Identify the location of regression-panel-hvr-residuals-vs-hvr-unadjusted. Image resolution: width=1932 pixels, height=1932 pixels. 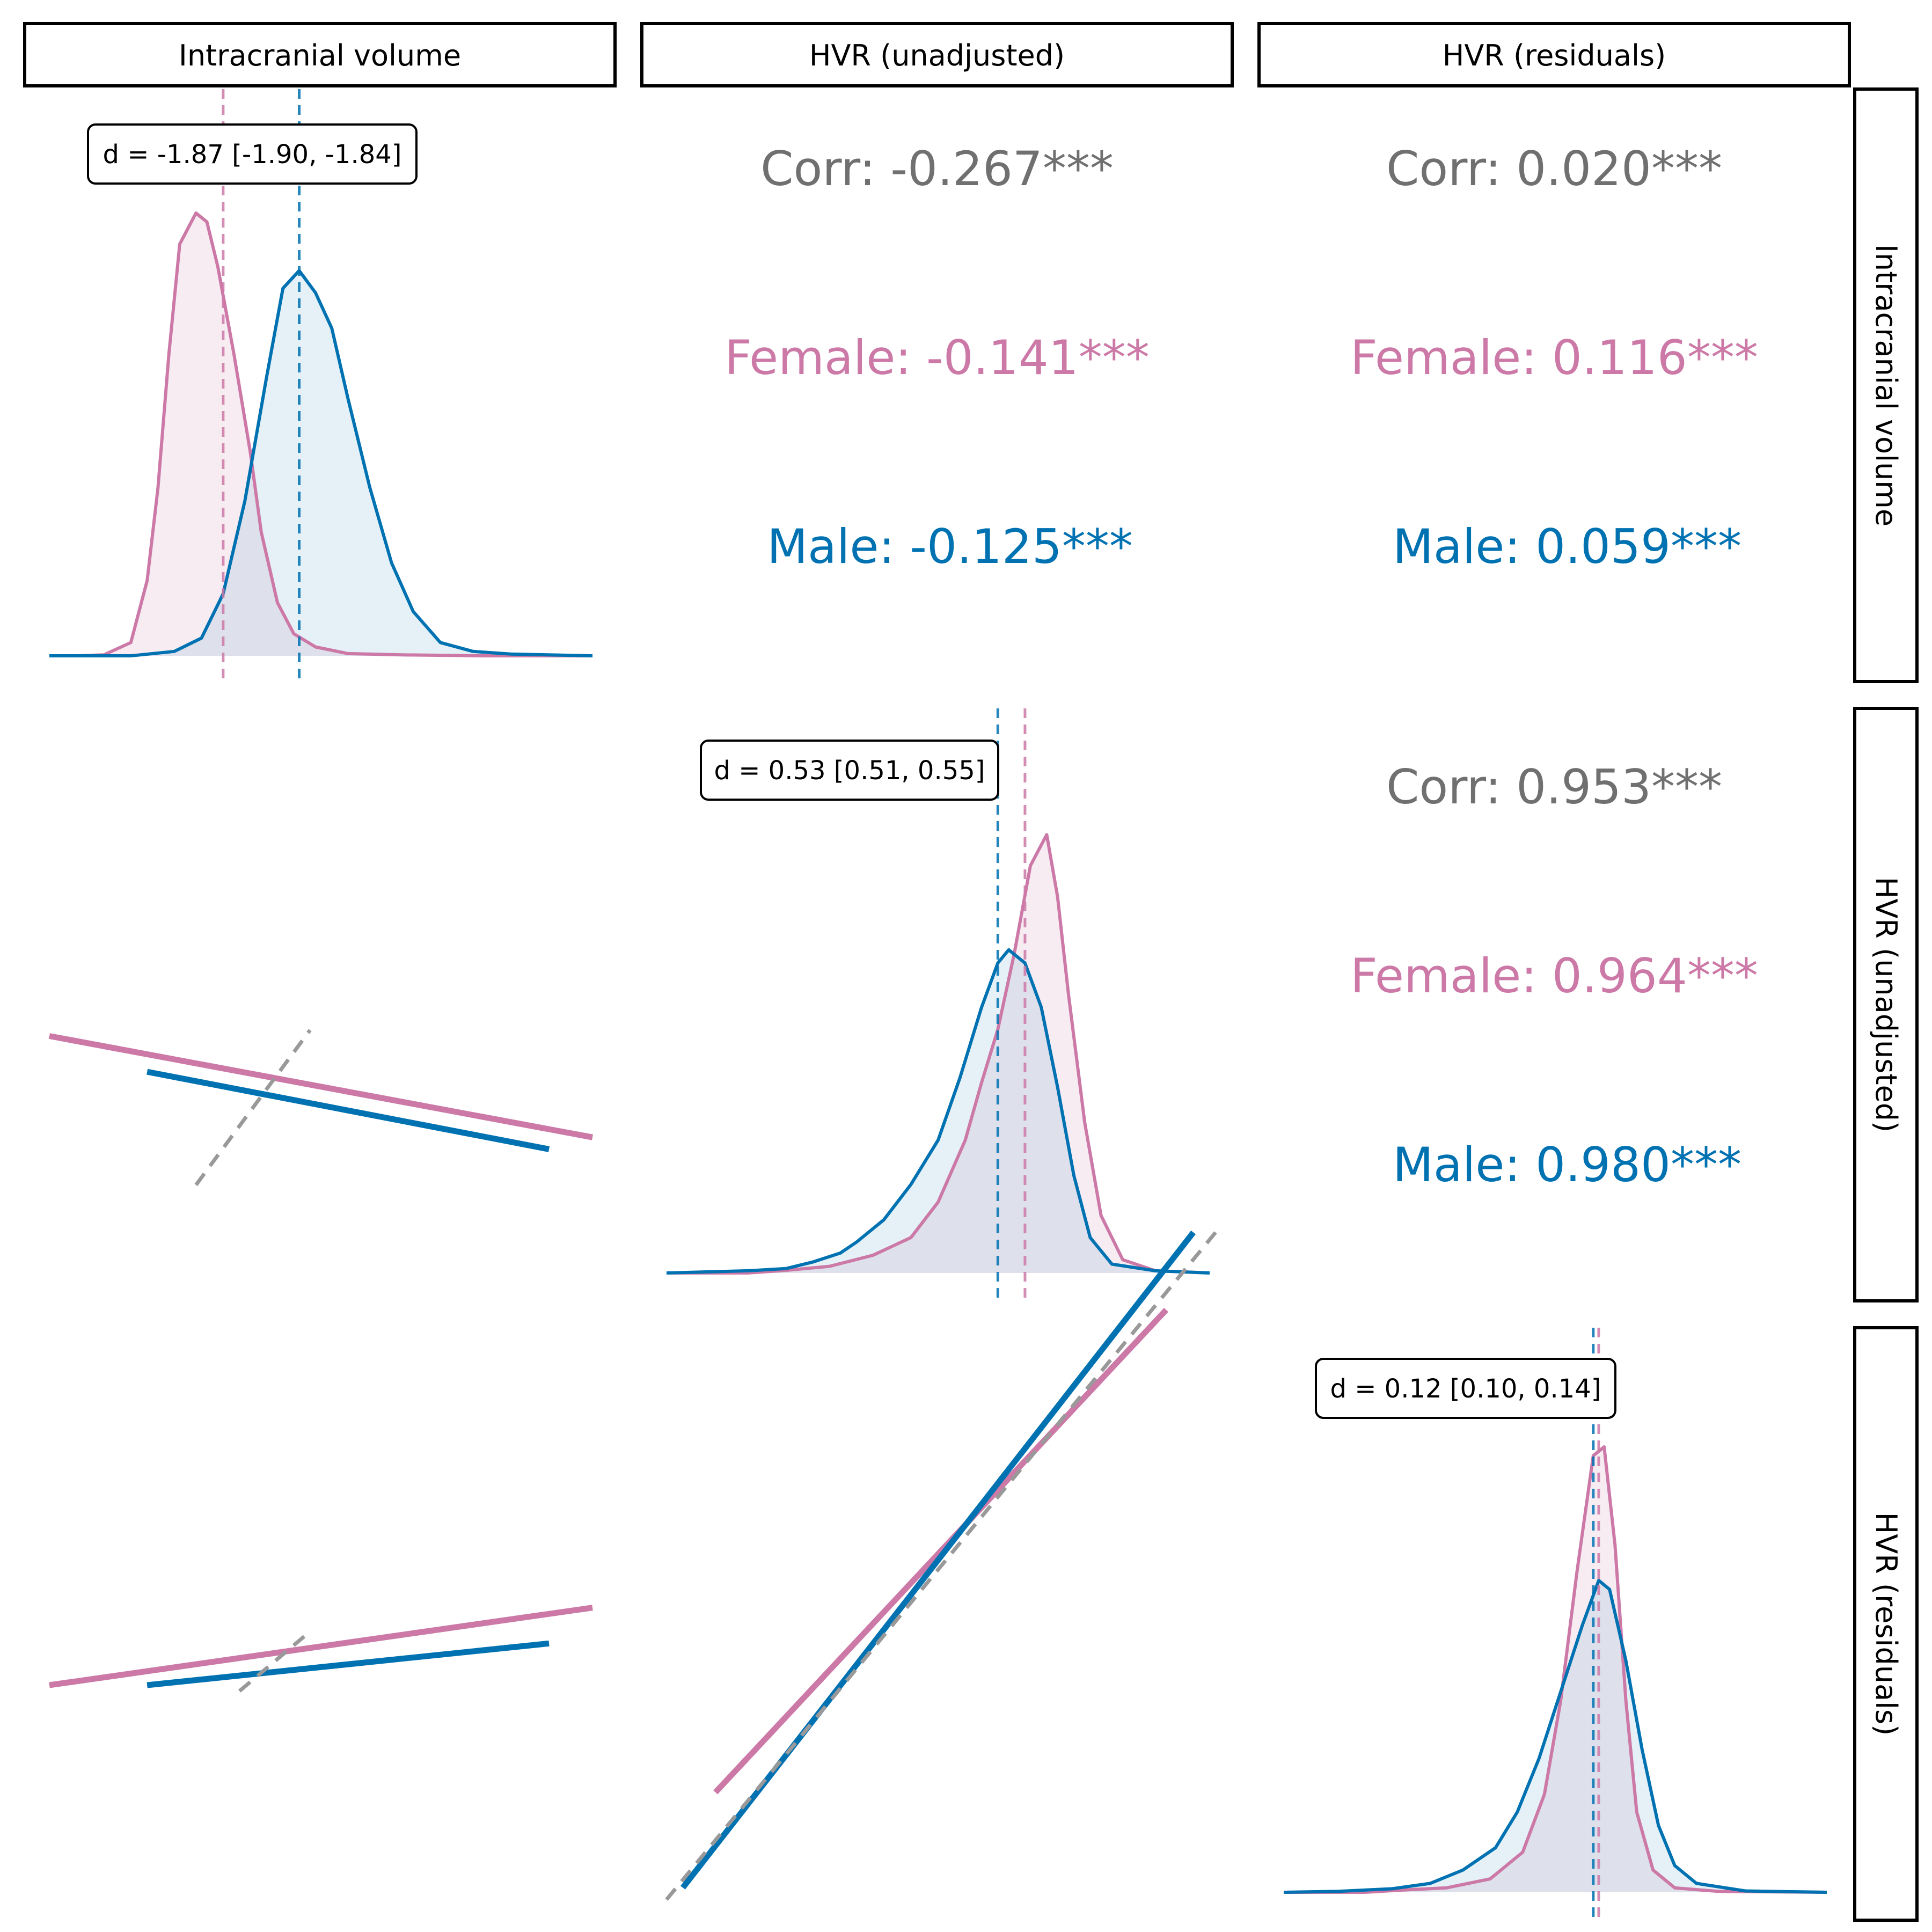
(943, 1563).